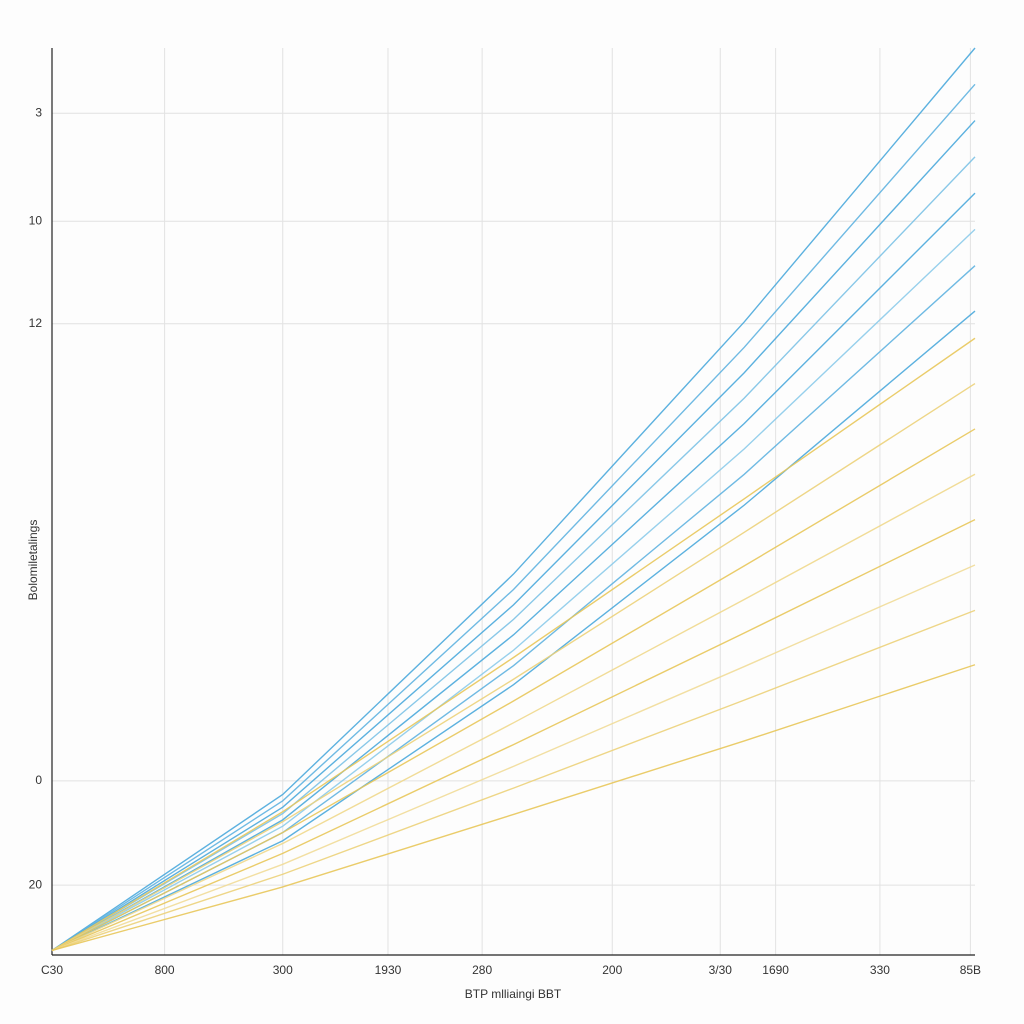 The height and width of the screenshot is (1024, 1024). Describe the element at coordinates (38, 112) in the screenshot. I see `y-tick-label: 3` at that location.